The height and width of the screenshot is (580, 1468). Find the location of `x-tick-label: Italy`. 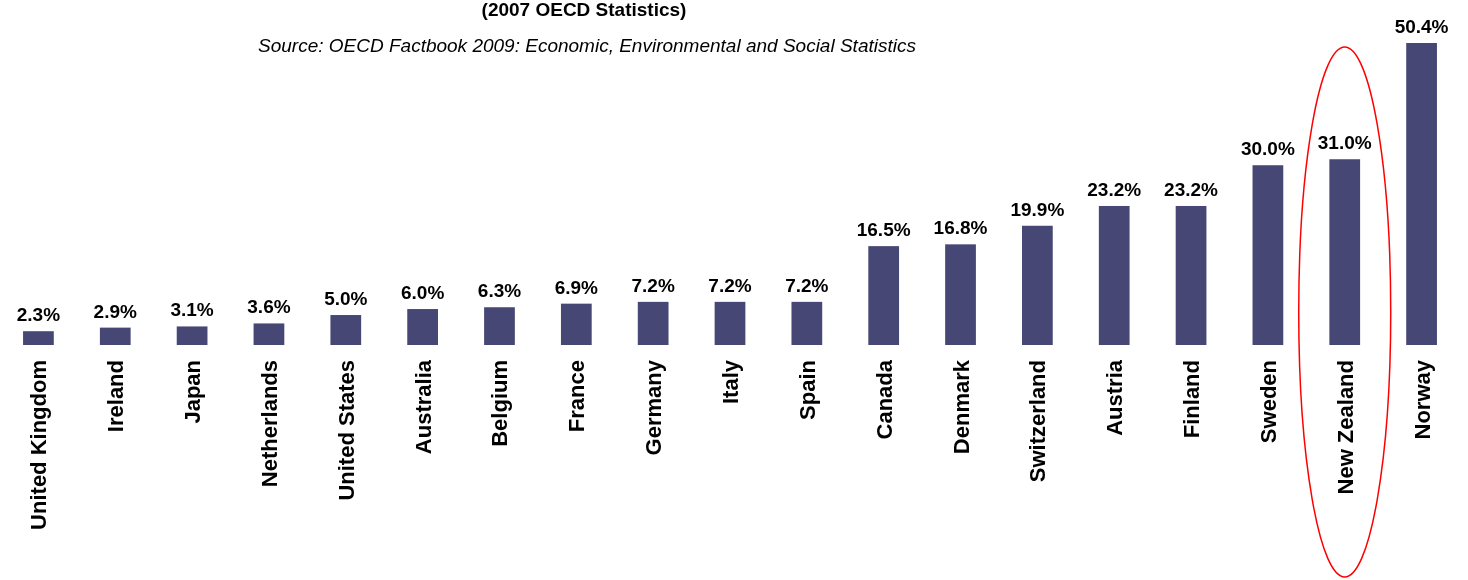

x-tick-label: Italy is located at coordinates (730, 382).